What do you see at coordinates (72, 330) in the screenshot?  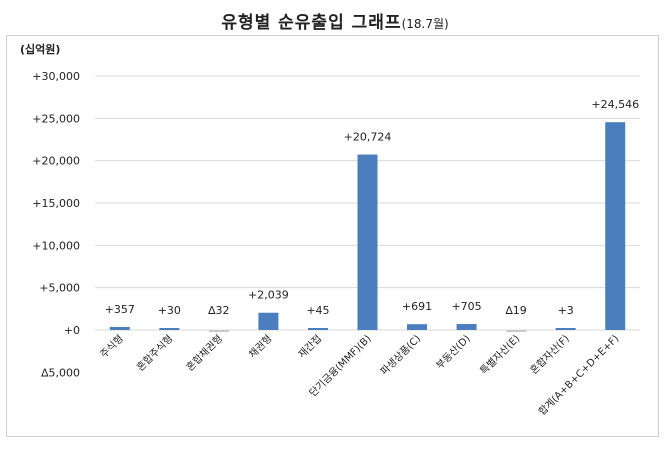 I see `y-tick-label: +0` at bounding box center [72, 330].